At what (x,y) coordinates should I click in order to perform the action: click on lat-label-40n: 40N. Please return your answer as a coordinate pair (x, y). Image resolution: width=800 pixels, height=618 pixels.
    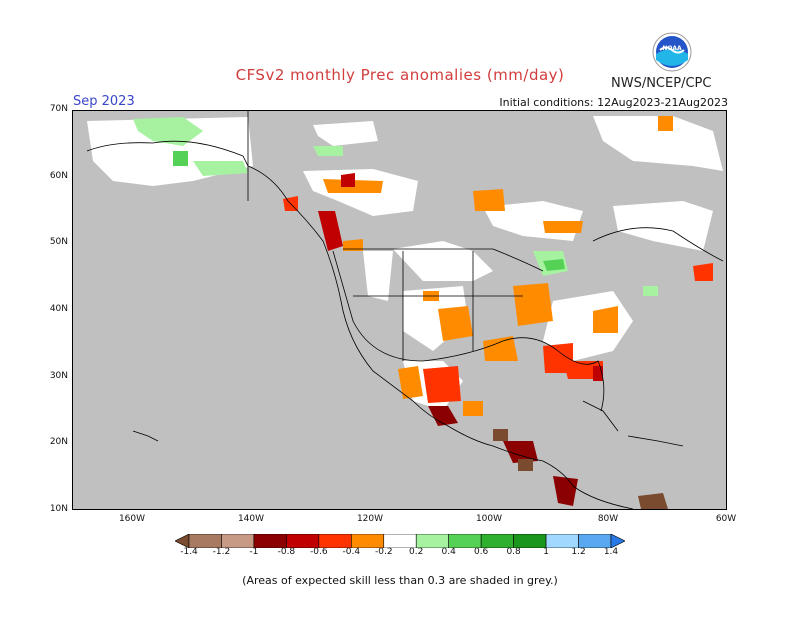
    Looking at the image, I should click on (58, 309).